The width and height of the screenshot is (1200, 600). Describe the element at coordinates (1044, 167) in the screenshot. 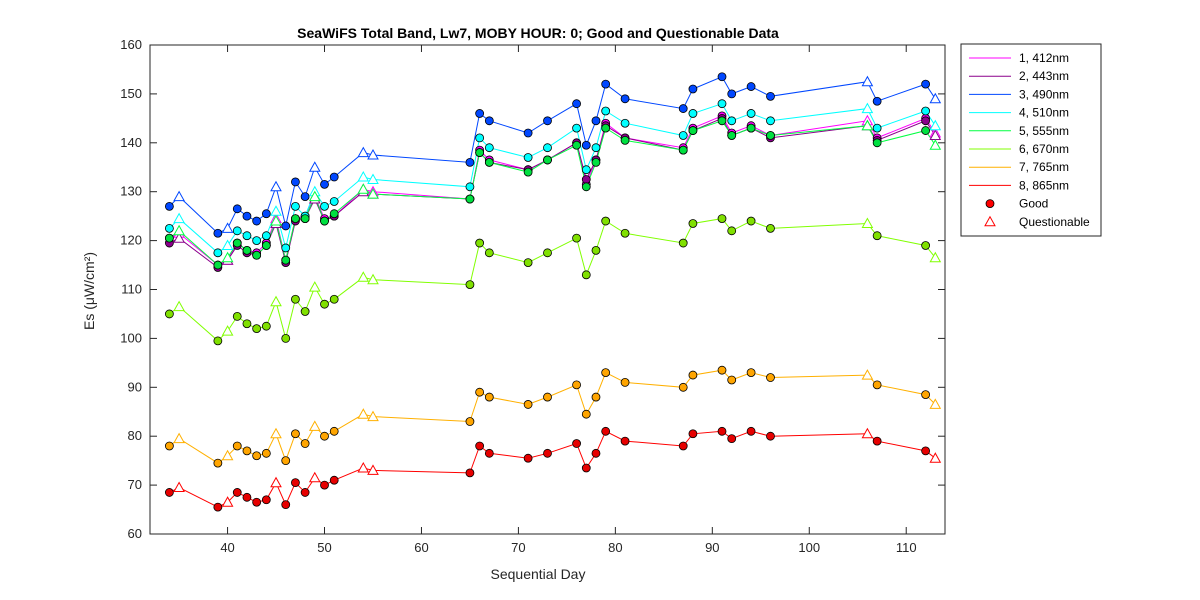

I see `legend-label: 7, 765nm` at that location.